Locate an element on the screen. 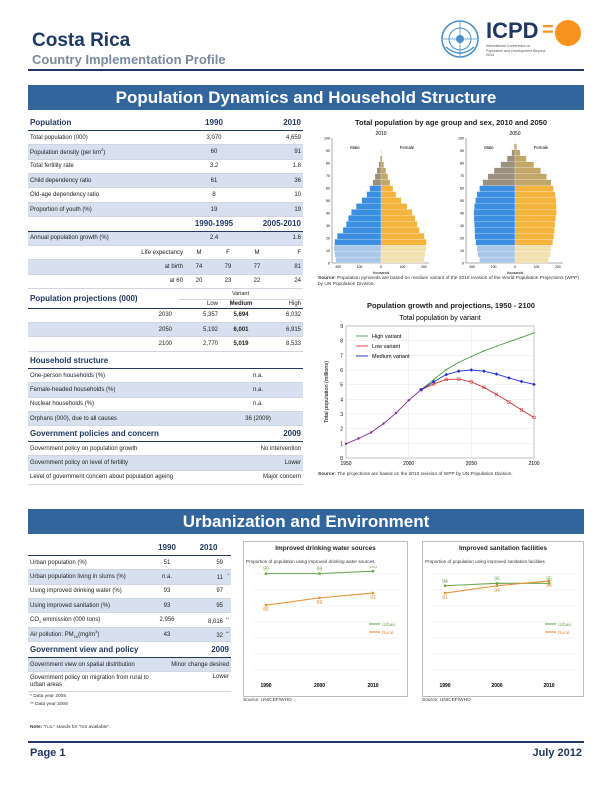 The height and width of the screenshot is (792, 612). cell-value: 60 is located at coordinates (214, 152).